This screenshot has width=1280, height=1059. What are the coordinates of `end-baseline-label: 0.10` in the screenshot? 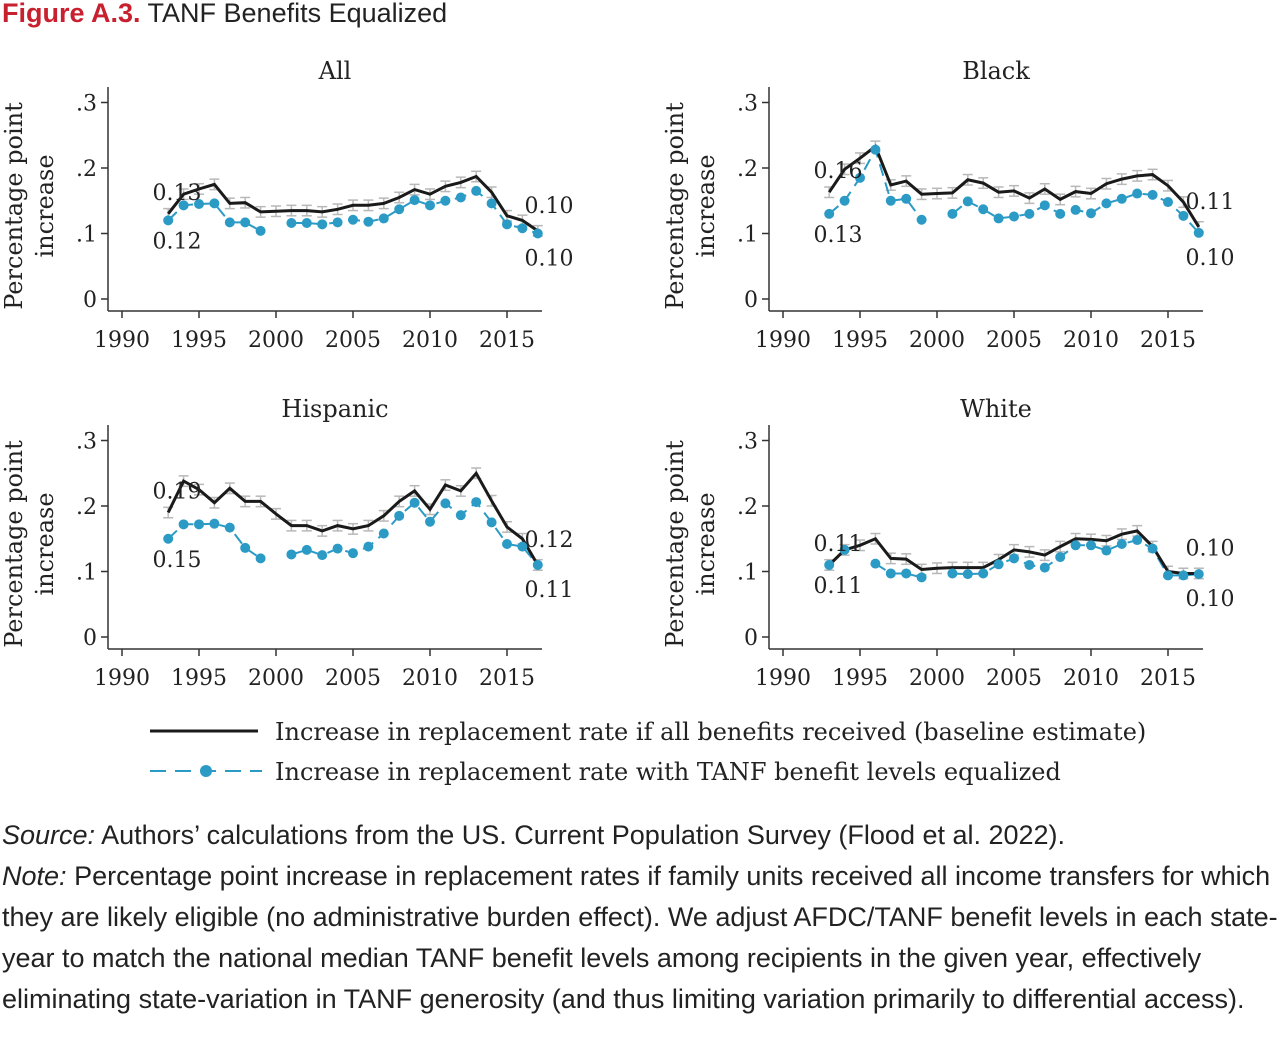 It's located at (549, 206).